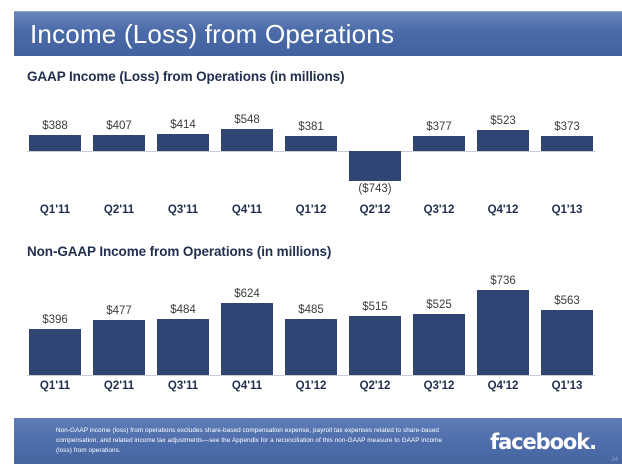 The image size is (622, 469). I want to click on bar-value-label: $485, so click(311, 309).